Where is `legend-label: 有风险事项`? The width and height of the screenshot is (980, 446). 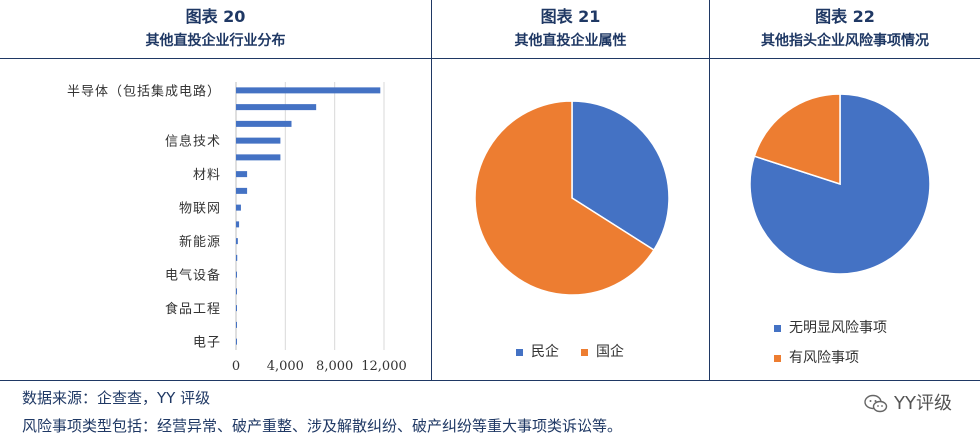
legend-label: 有风险事项 is located at coordinates (824, 358).